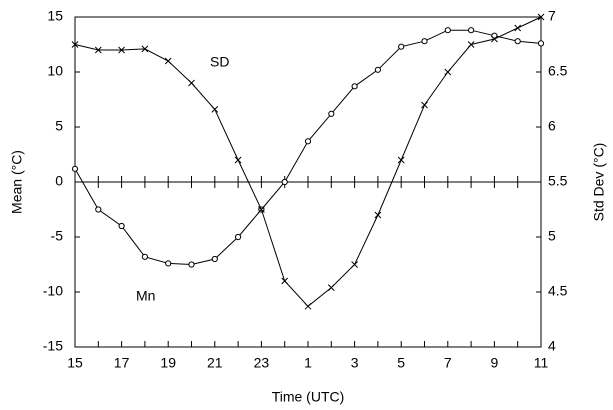  What do you see at coordinates (75, 363) in the screenshot?
I see `x-tick-label: 15` at bounding box center [75, 363].